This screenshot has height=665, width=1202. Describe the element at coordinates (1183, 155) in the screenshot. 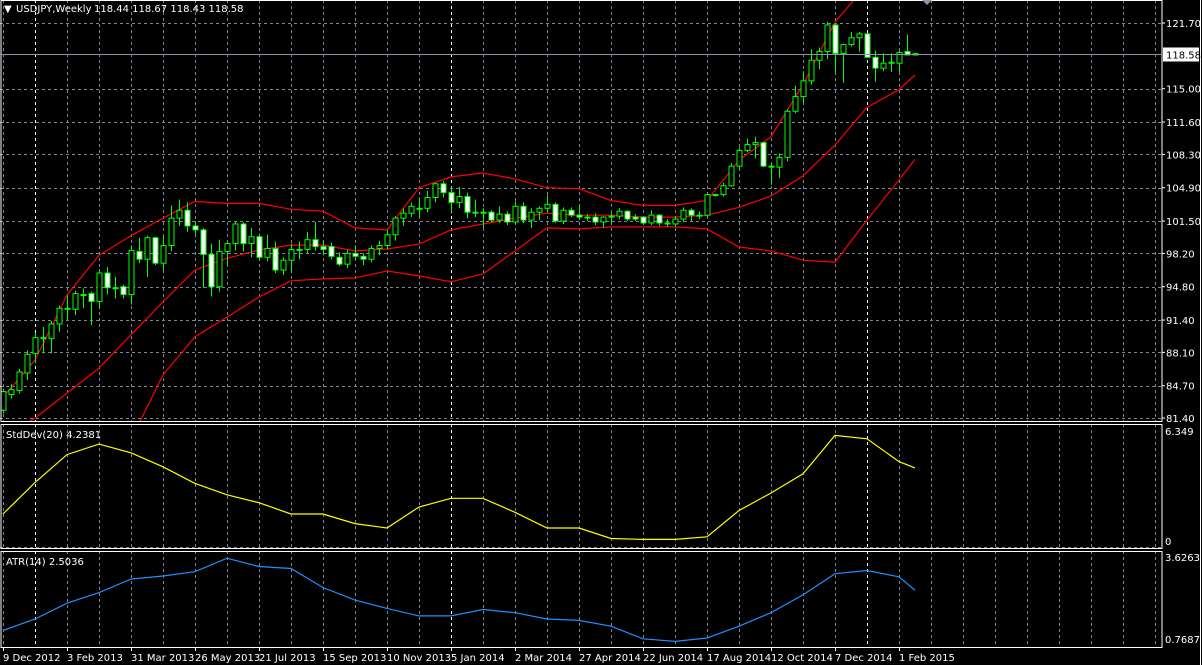

I see `price-tick-label: 108.30` at that location.